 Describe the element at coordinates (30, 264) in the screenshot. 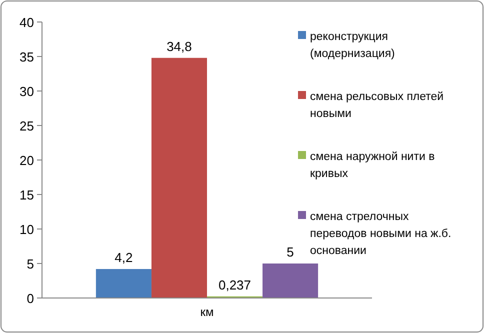

I see `y-tick-label: 5` at that location.